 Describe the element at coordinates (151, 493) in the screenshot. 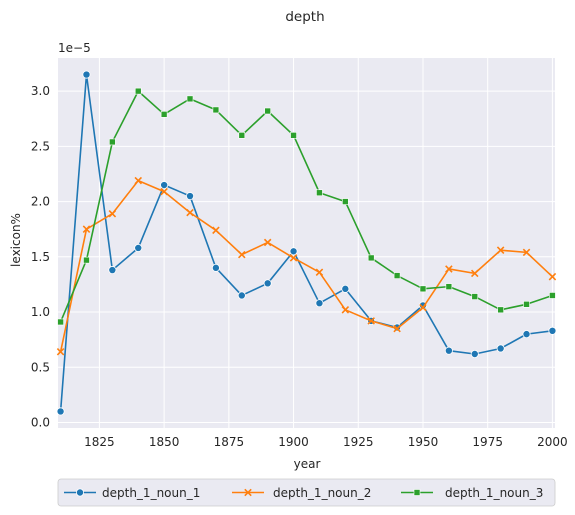

I see `legend-label-1: depth_1_noun_1` at that location.